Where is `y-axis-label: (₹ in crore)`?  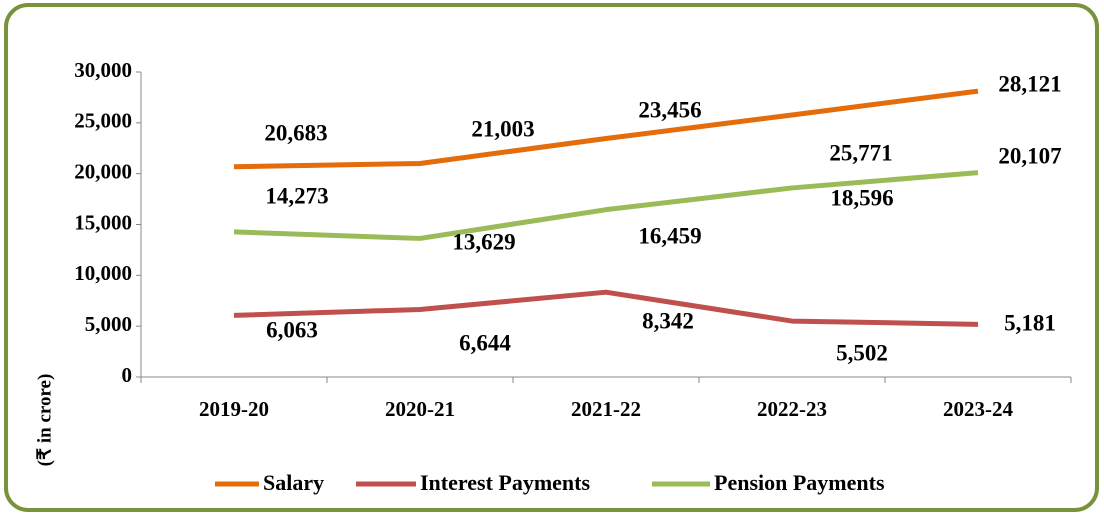 y-axis-label: (₹ in crore) is located at coordinates (44, 420).